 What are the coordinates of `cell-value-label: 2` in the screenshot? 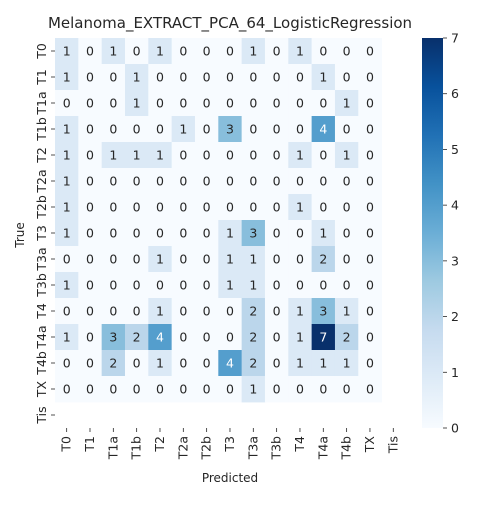 It's located at (113, 363).